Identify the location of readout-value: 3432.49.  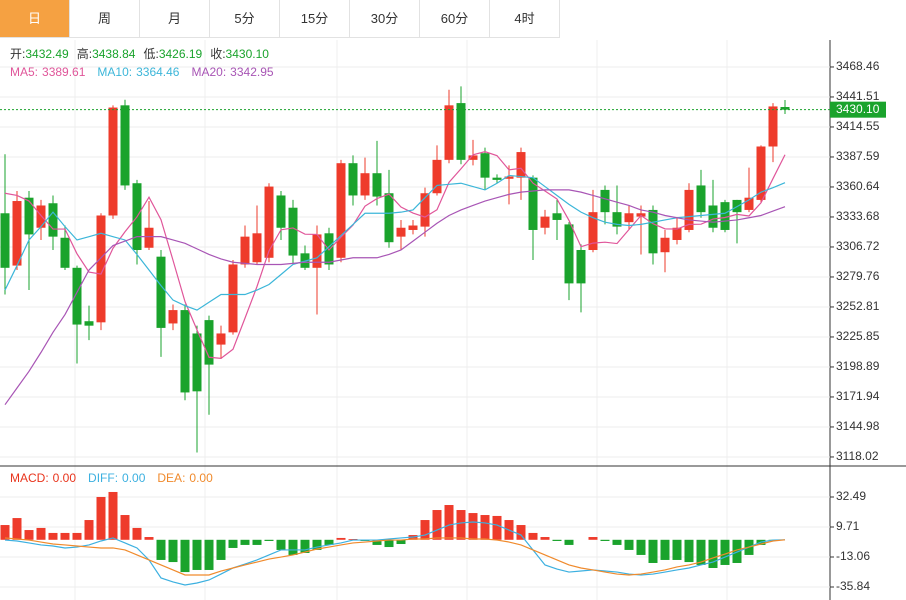
(47, 54).